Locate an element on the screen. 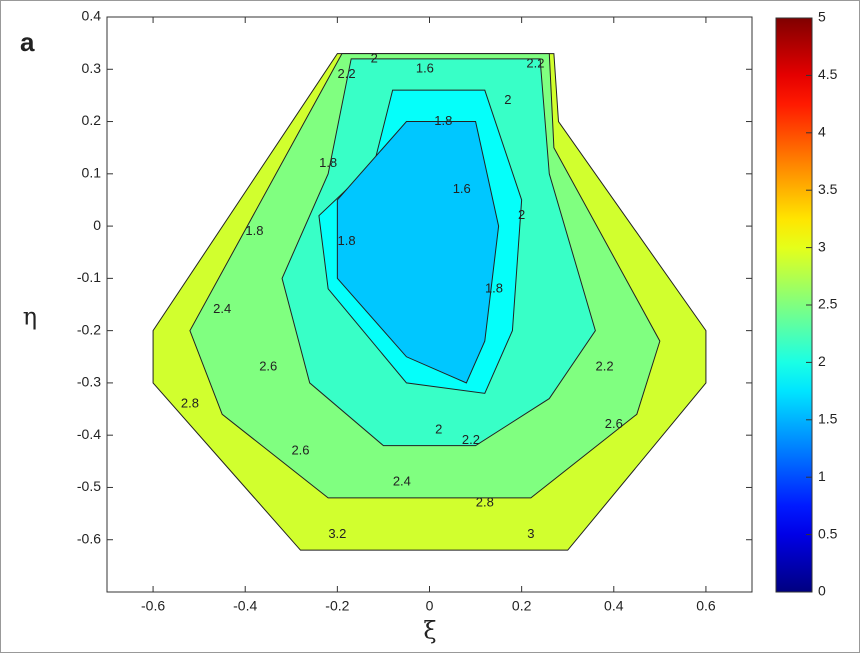 The image size is (861, 654). colorbar-tick-label: 0.5 is located at coordinates (828, 533).